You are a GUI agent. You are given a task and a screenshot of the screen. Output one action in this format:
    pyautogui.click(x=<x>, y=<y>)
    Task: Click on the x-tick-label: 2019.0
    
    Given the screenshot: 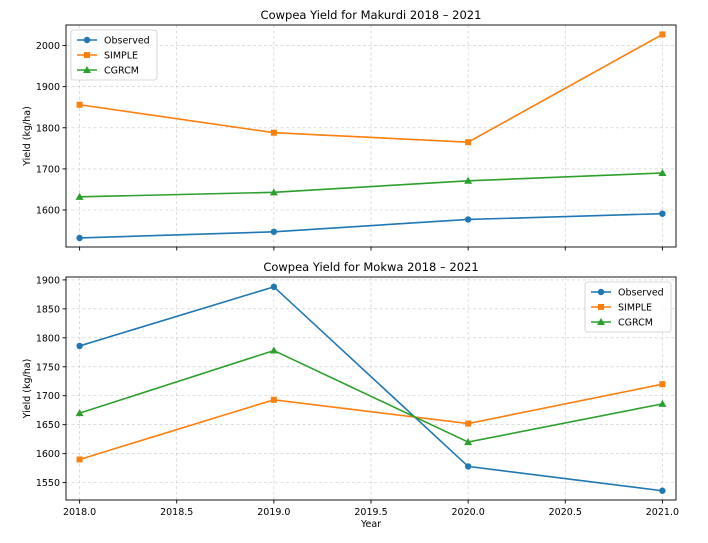 What is the action you would take?
    pyautogui.click(x=273, y=512)
    